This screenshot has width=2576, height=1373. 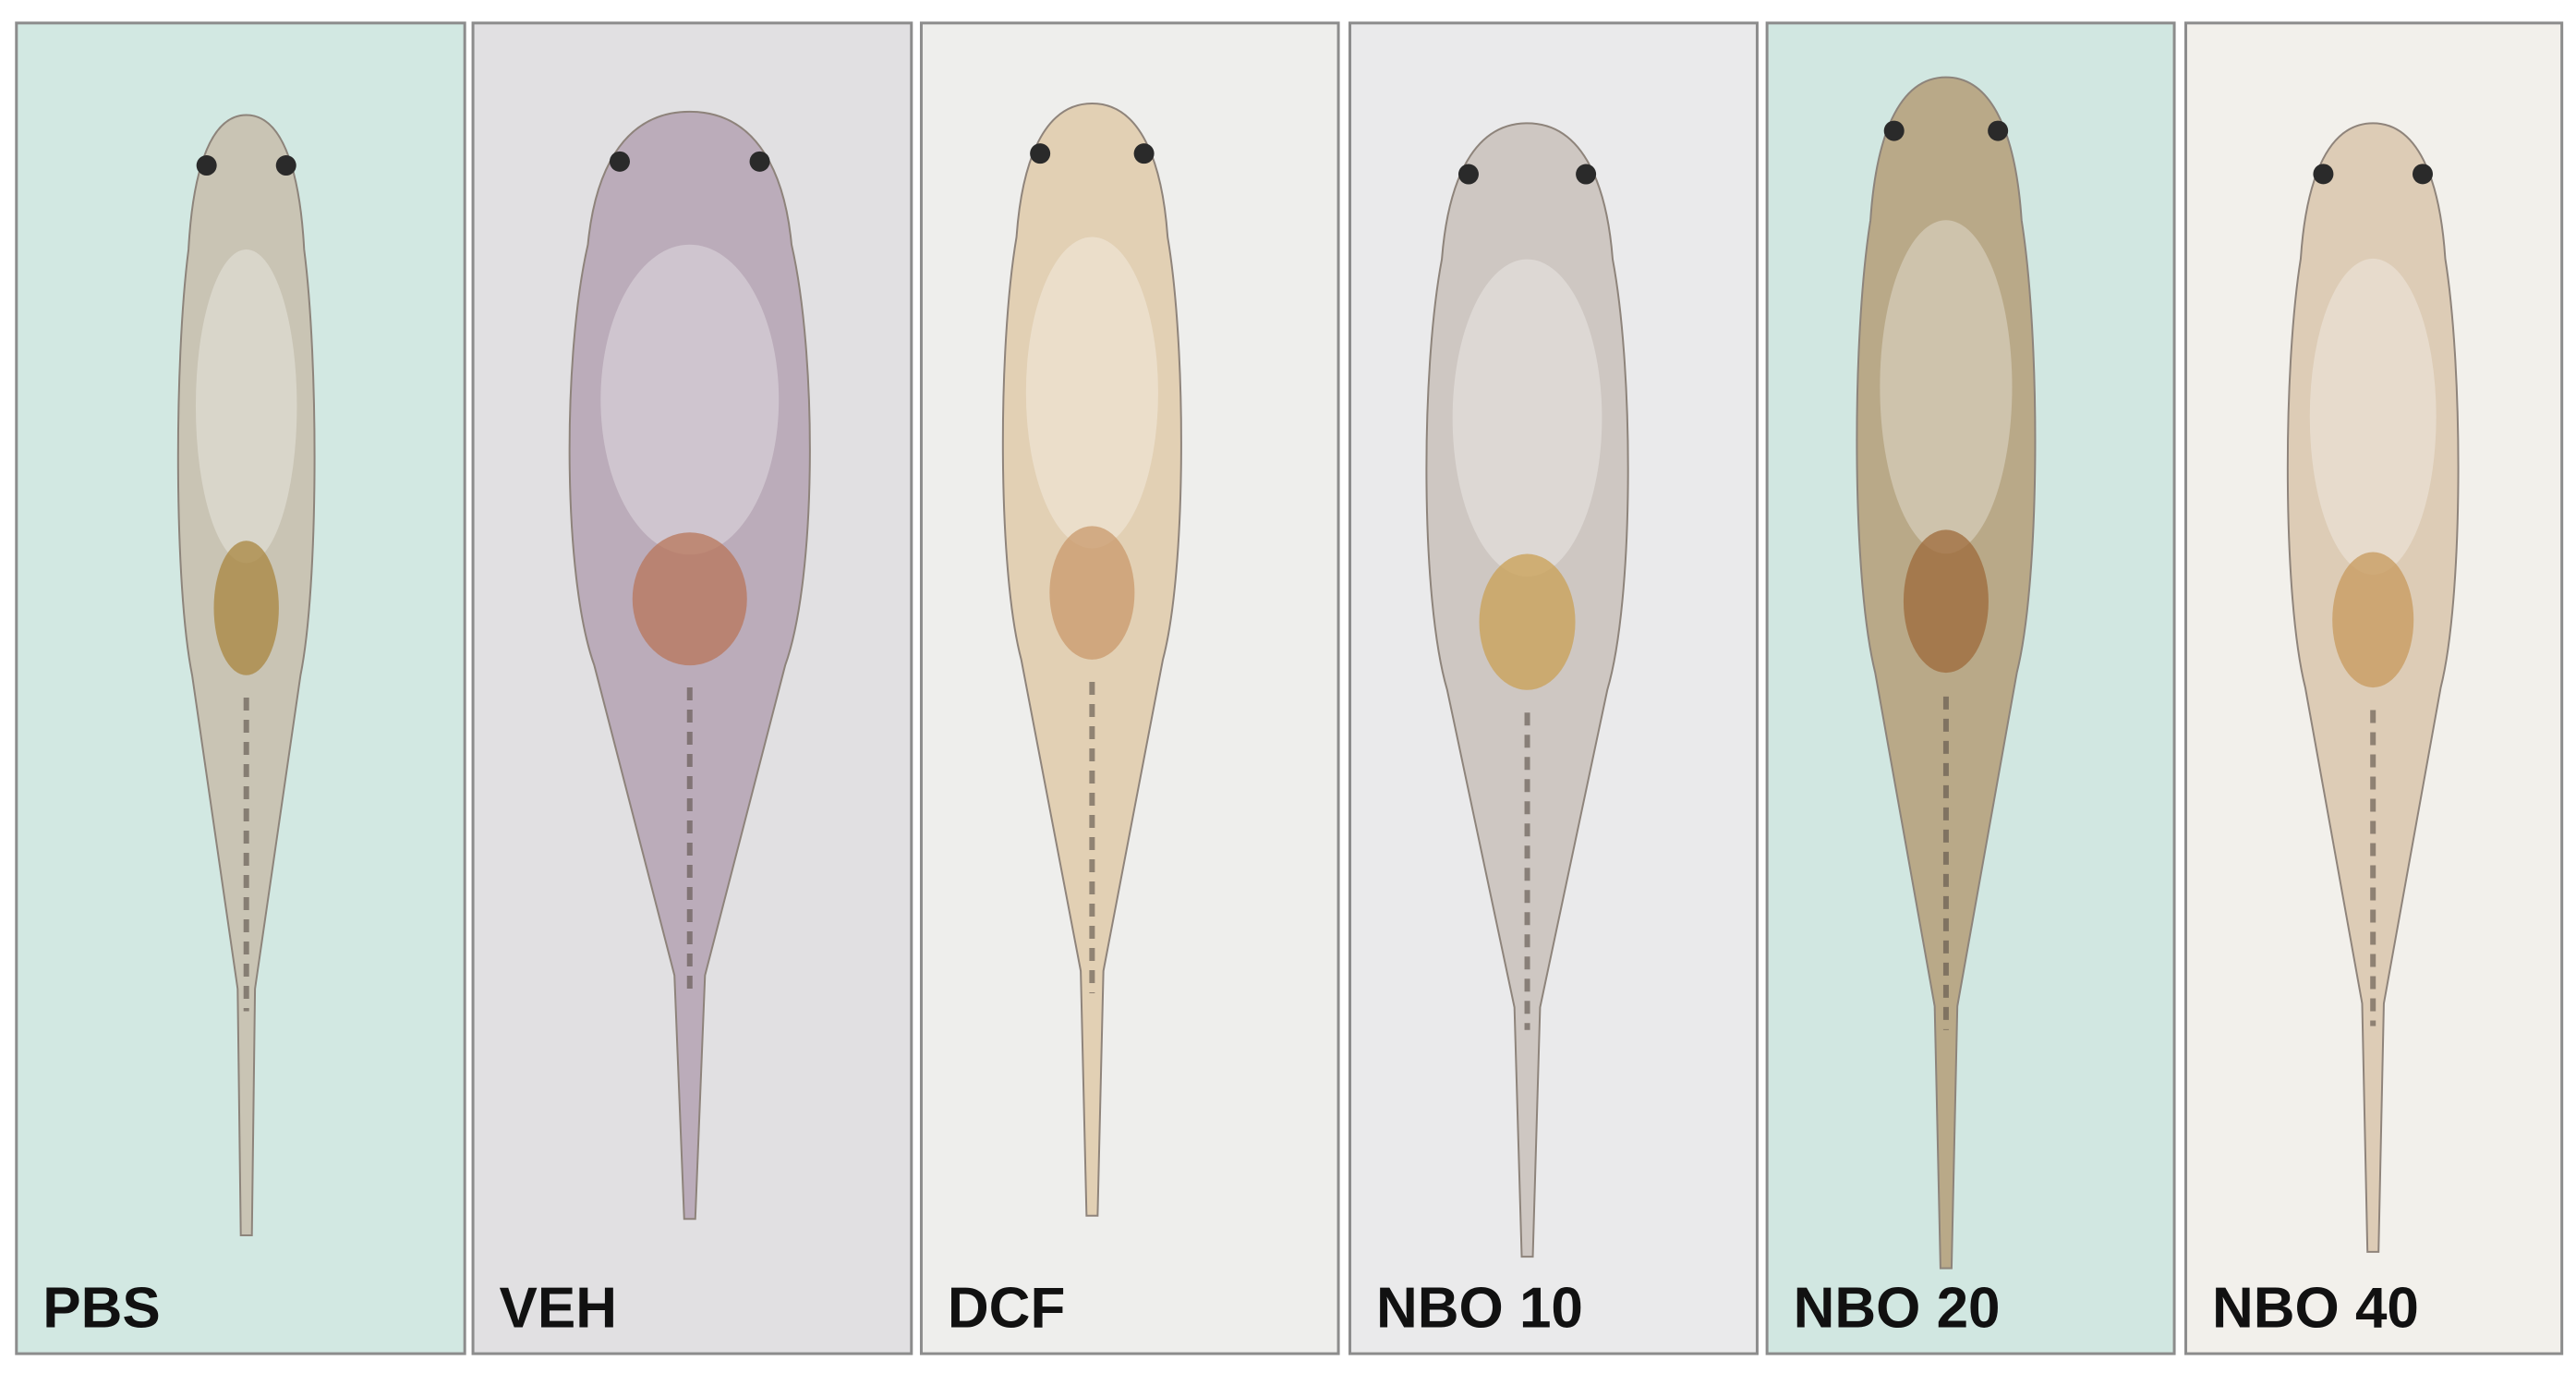 I want to click on panel-label: NBO 40, so click(x=2315, y=1309).